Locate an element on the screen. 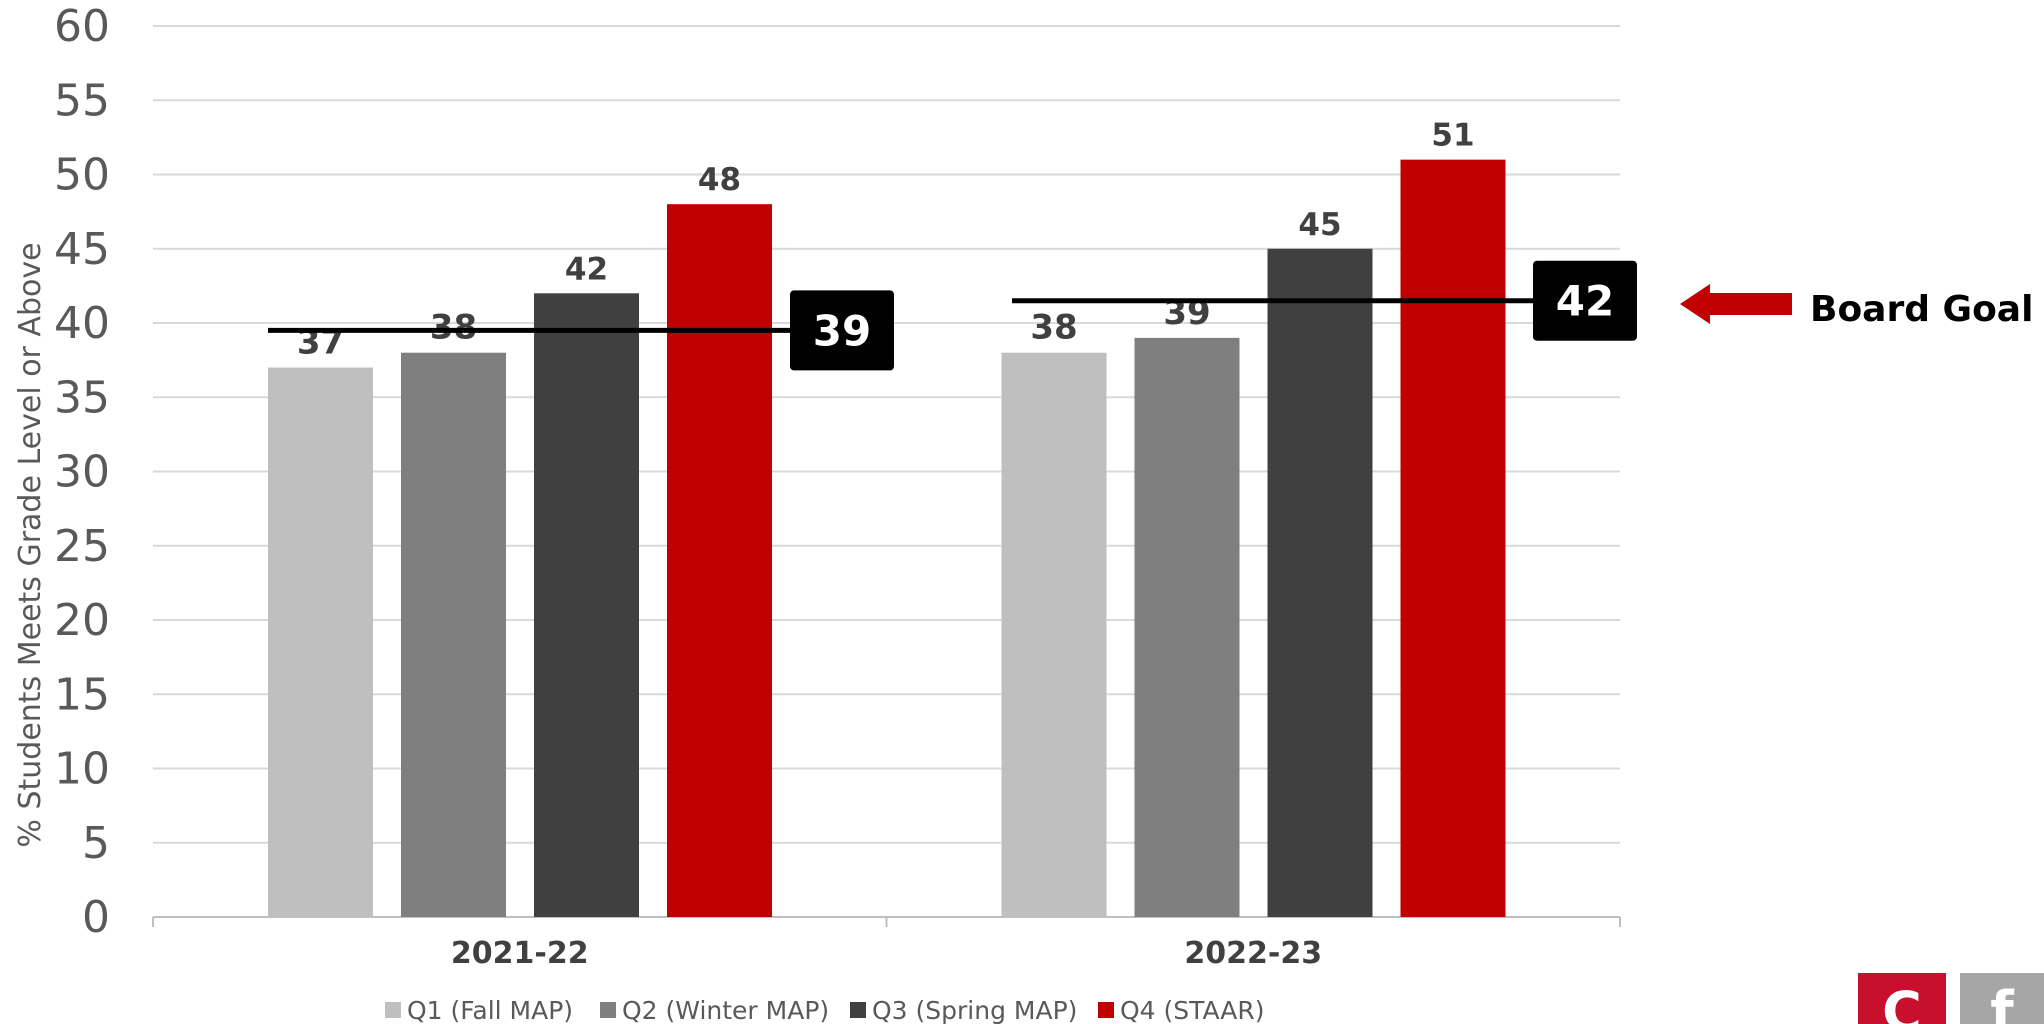 This screenshot has width=2044, height=1024. y-tick-label: 60 is located at coordinates (82, 26).